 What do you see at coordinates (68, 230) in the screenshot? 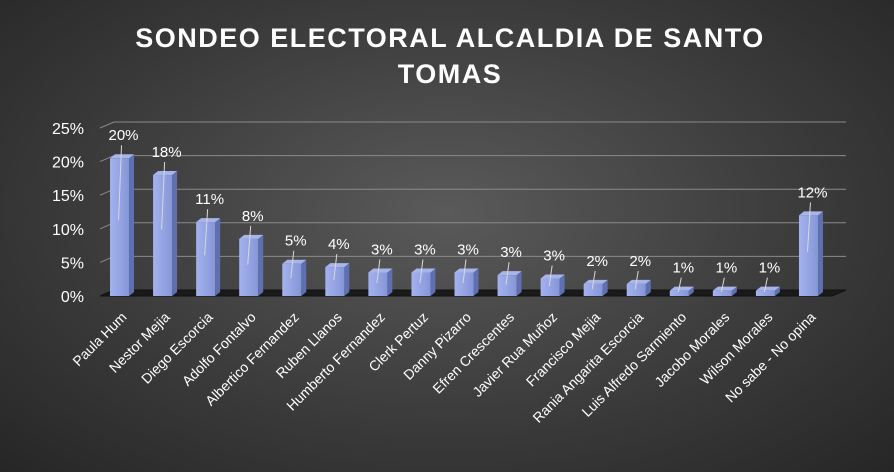
I see `y-tick-label: 10%` at bounding box center [68, 230].